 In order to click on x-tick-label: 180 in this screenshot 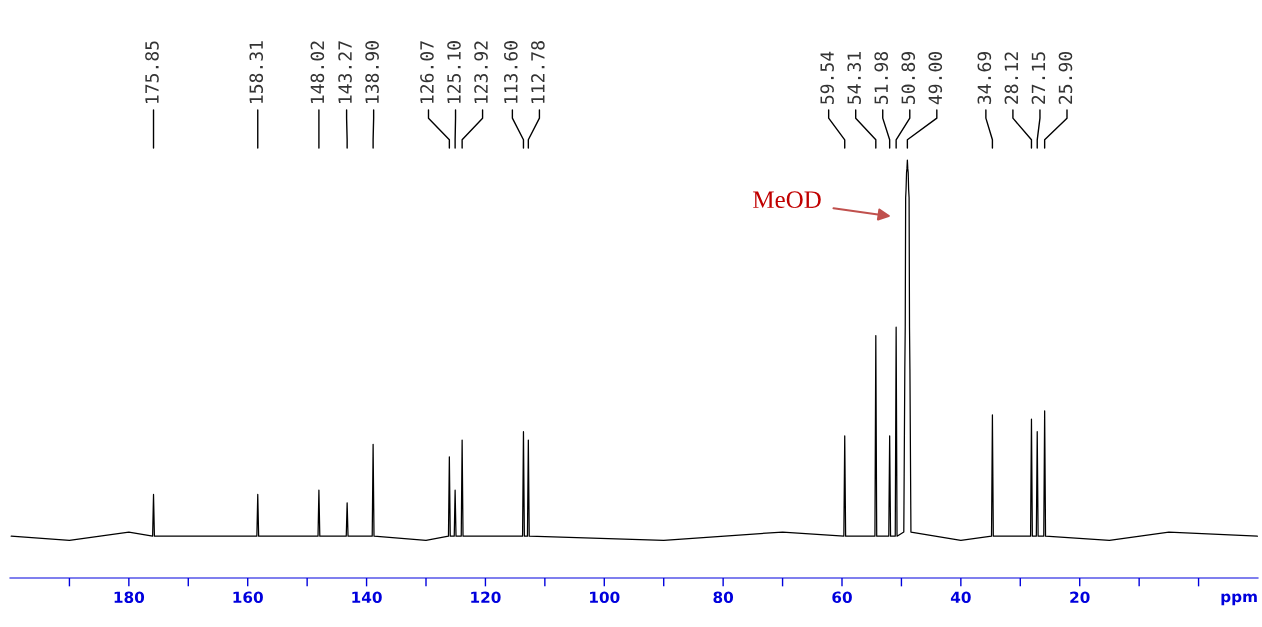, I will do `click(129, 597)`.